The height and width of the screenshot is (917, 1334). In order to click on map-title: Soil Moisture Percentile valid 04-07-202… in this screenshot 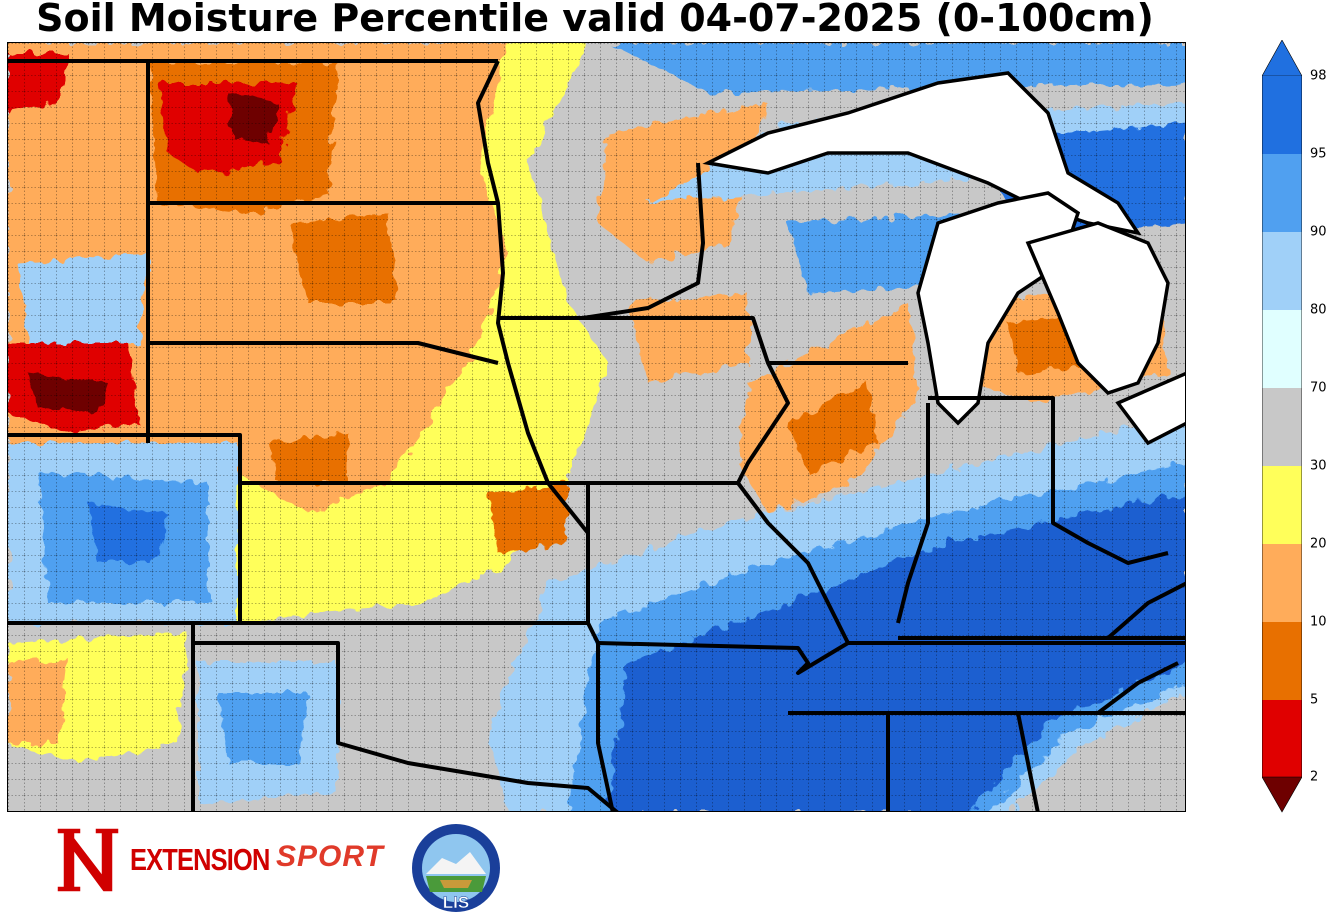, I will do `click(595, 20)`.